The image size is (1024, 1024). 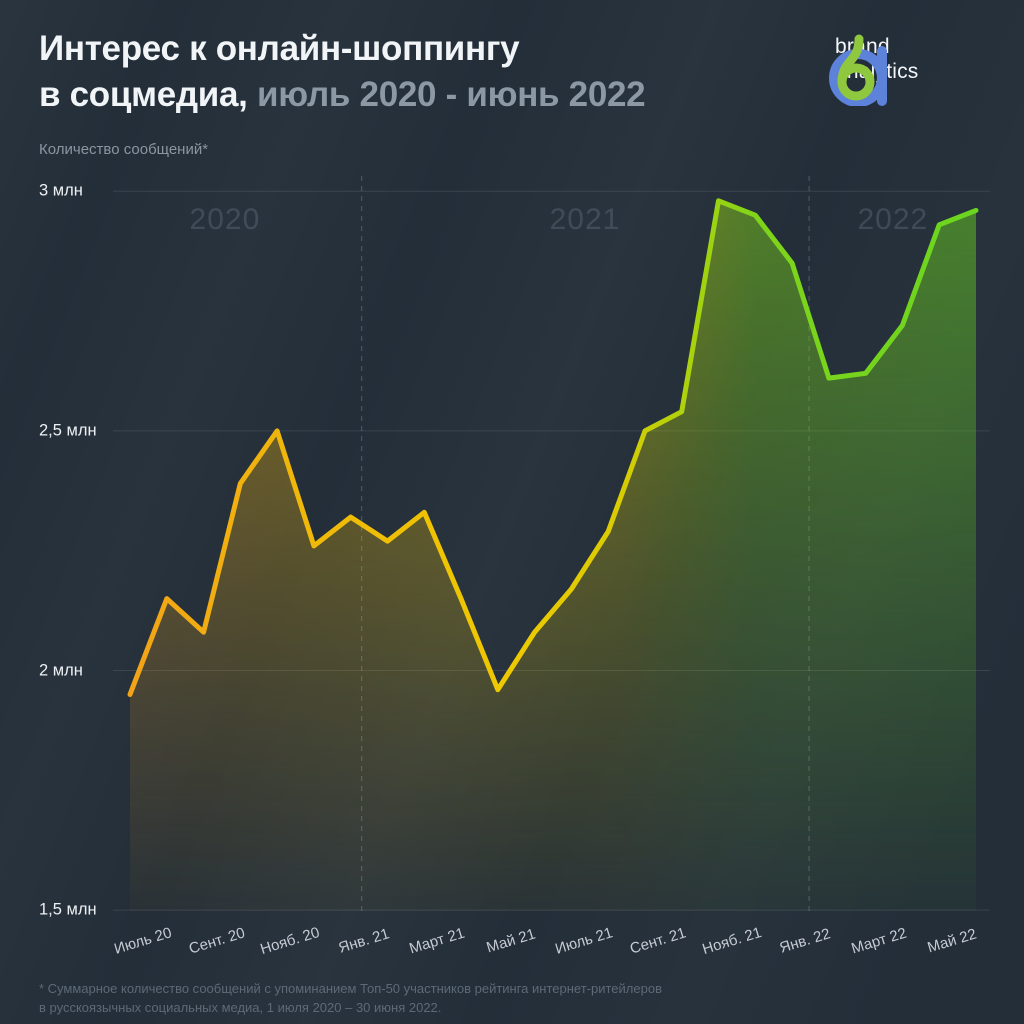 What do you see at coordinates (446, 94) in the screenshot?
I see `page-title-period: июль 2020 - июнь 2022` at bounding box center [446, 94].